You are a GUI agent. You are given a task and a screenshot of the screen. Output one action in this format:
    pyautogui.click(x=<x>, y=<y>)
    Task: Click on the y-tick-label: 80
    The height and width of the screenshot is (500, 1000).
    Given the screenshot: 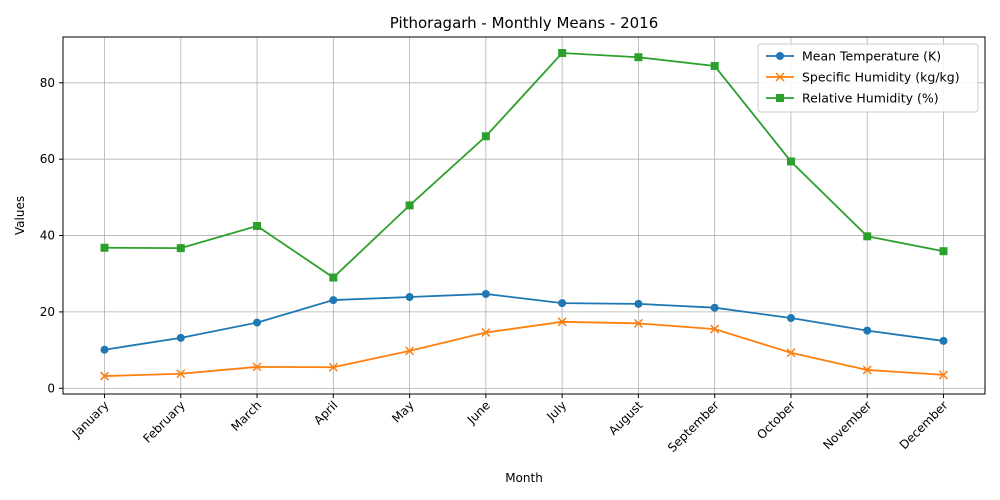 What is the action you would take?
    pyautogui.click(x=47, y=83)
    